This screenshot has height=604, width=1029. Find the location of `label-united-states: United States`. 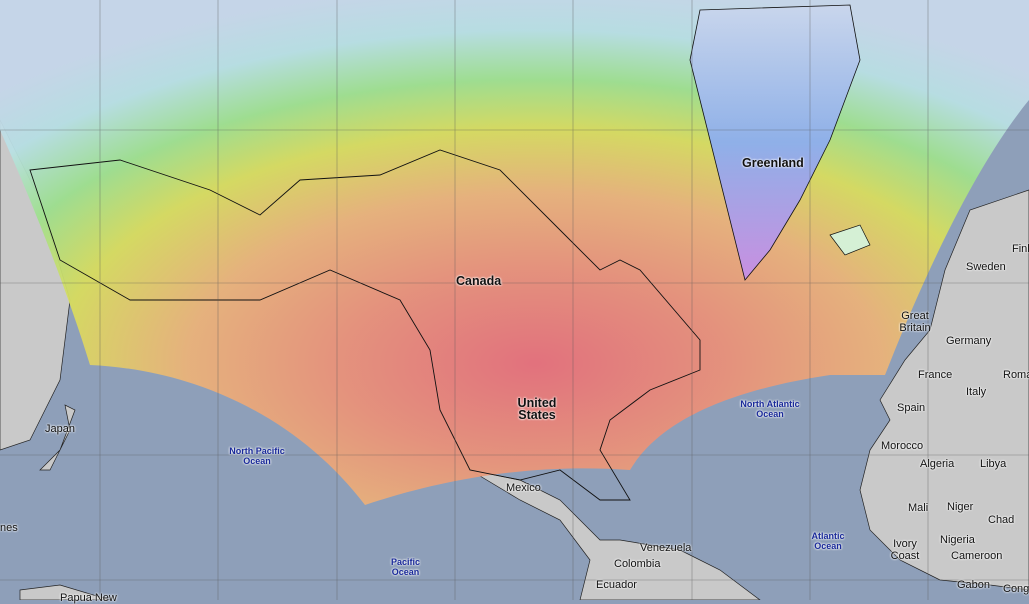

label-united-states: United States is located at coordinates (537, 409).